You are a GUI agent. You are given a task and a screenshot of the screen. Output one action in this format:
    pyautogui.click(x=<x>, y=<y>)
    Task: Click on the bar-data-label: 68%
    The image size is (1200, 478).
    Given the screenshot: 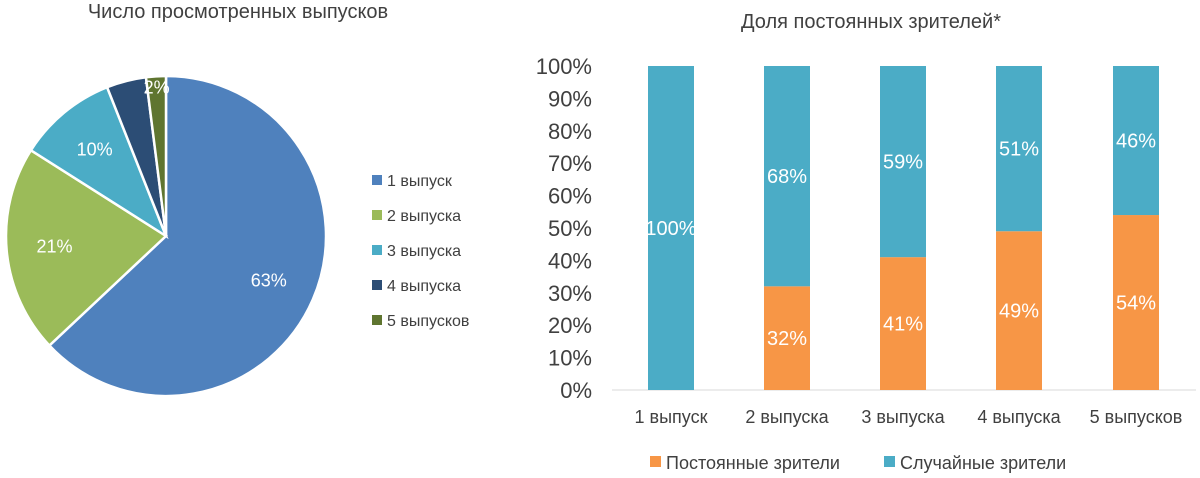 What is the action you would take?
    pyautogui.click(x=787, y=177)
    